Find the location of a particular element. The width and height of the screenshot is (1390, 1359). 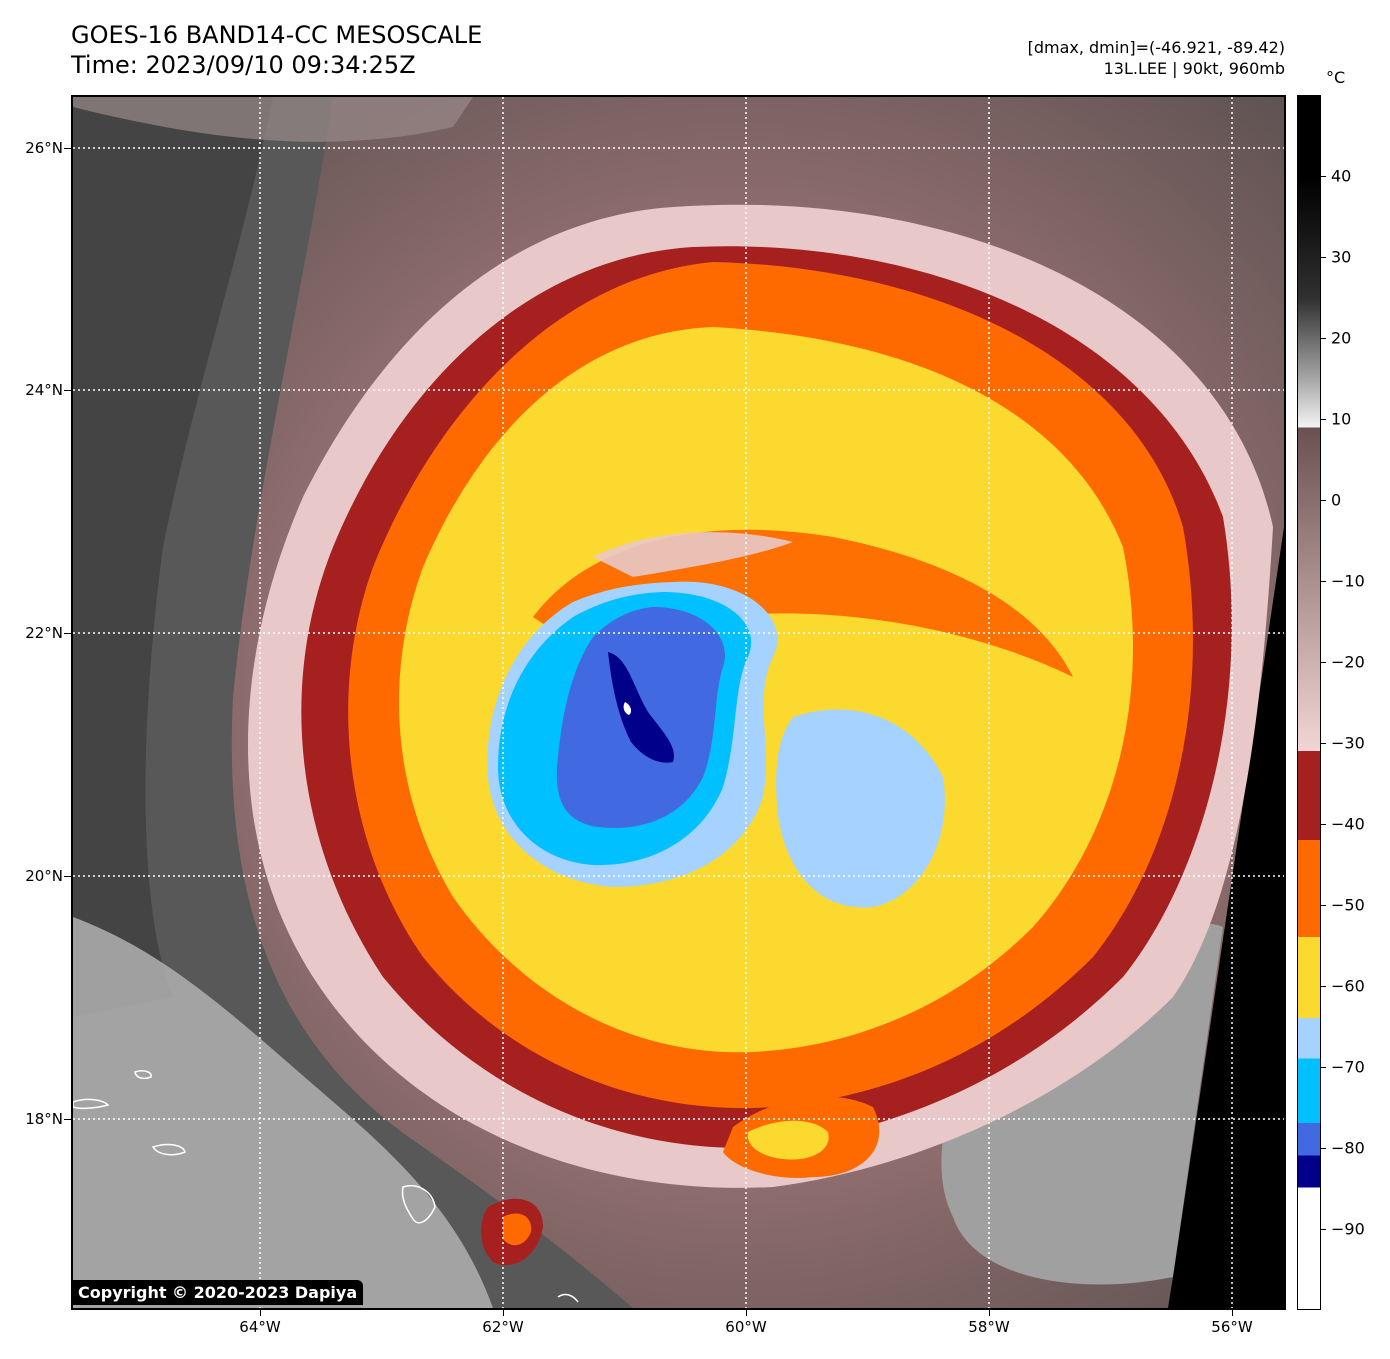

lon-label-58w: 58°W is located at coordinates (989, 1327).